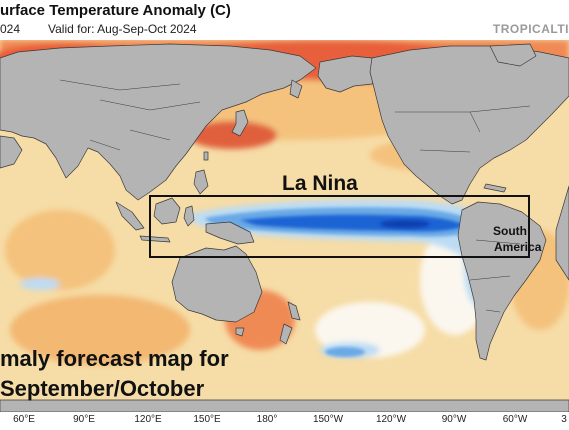 This screenshot has width=569, height=430. I want to click on border-lines-north-america, so click(463, 129).